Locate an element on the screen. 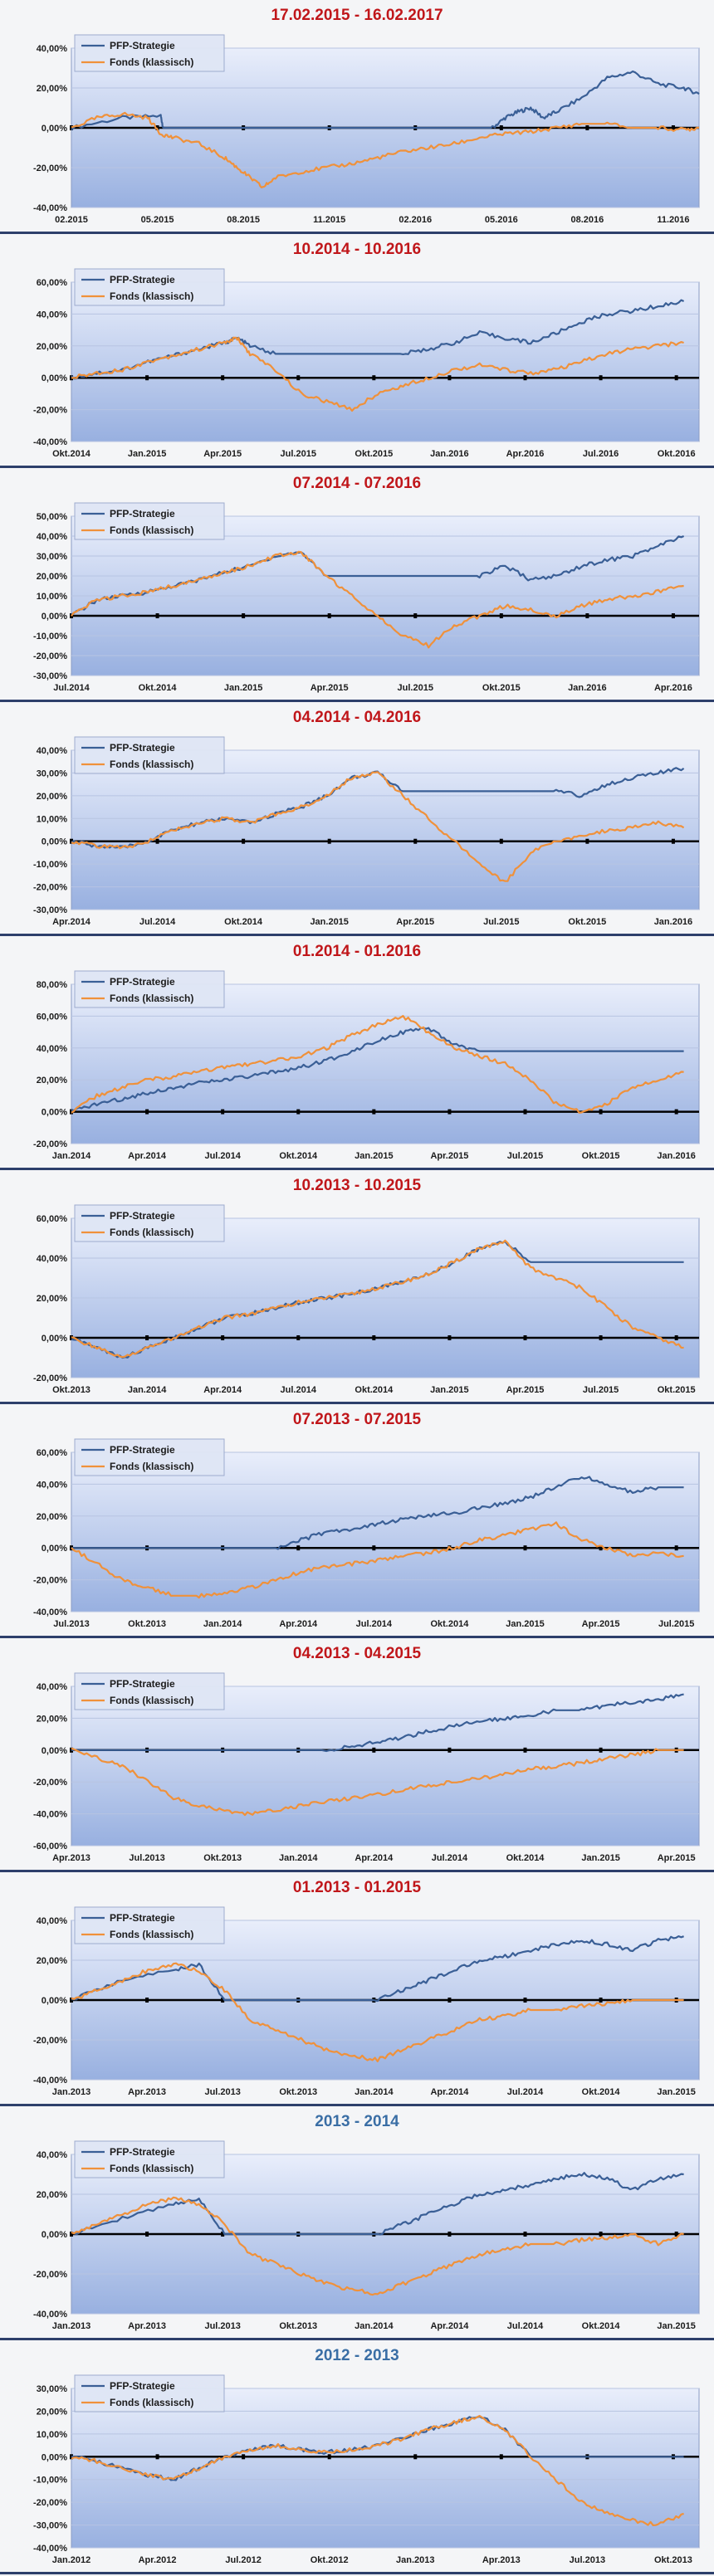  chart-title: 2013 - 2014 is located at coordinates (357, 2122).